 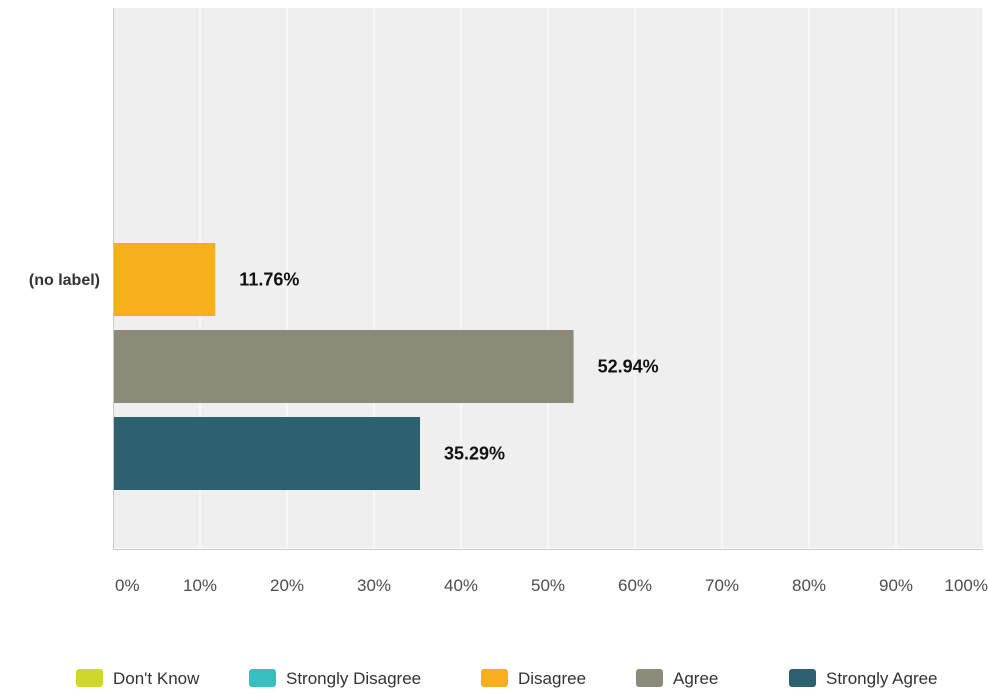 I want to click on legend-swatch-agree, so click(x=649, y=678).